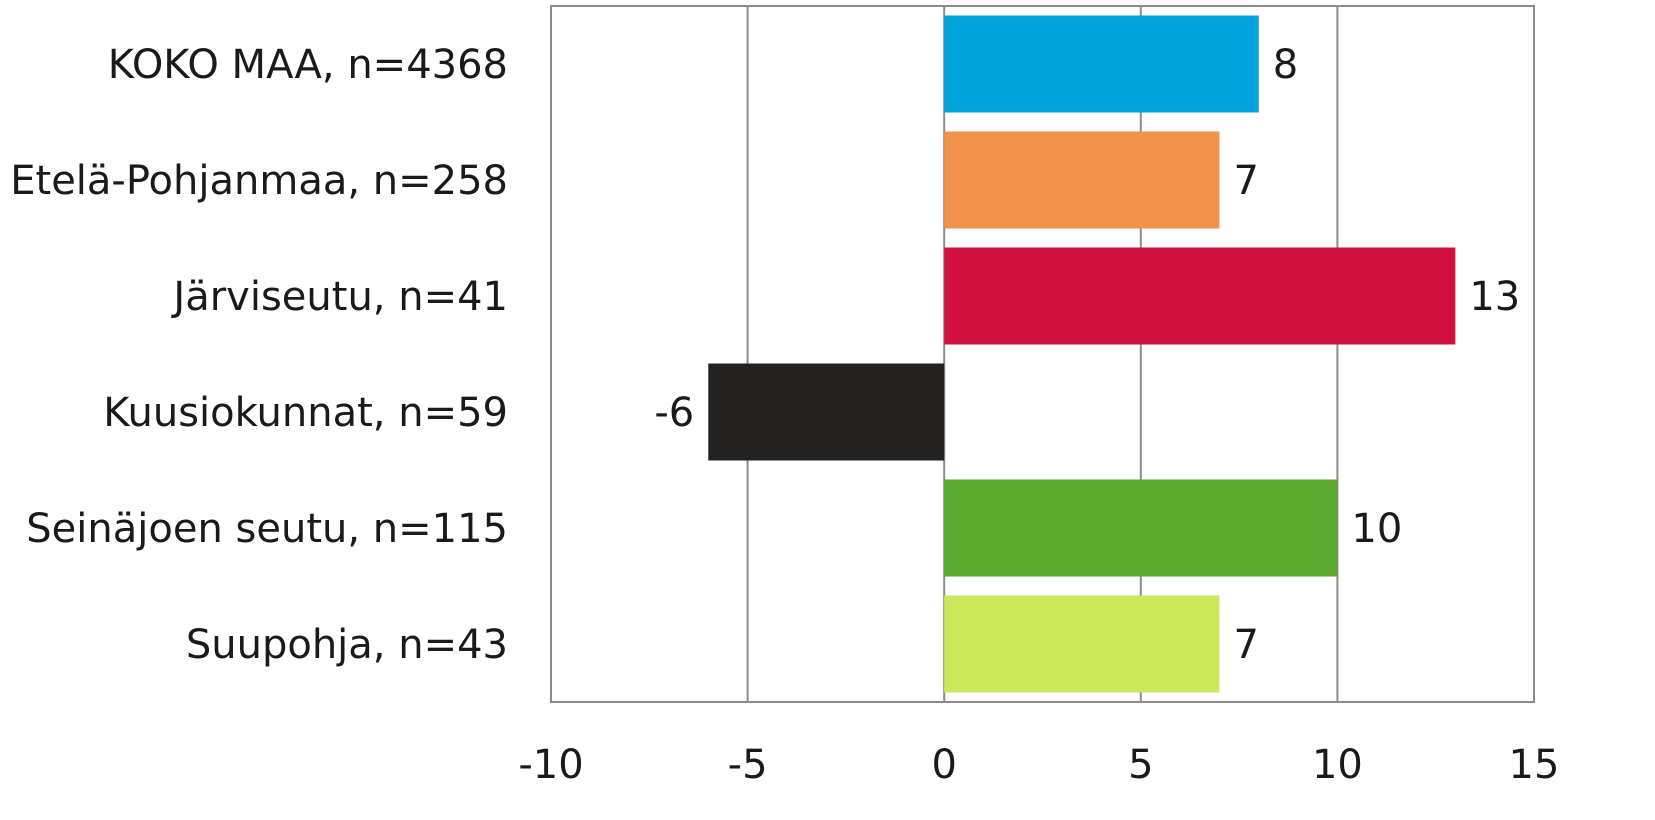 The width and height of the screenshot is (1655, 820). What do you see at coordinates (1038, 765) in the screenshot?
I see `x-axis-tick-labels: -10 -5 0 5 10 15` at bounding box center [1038, 765].